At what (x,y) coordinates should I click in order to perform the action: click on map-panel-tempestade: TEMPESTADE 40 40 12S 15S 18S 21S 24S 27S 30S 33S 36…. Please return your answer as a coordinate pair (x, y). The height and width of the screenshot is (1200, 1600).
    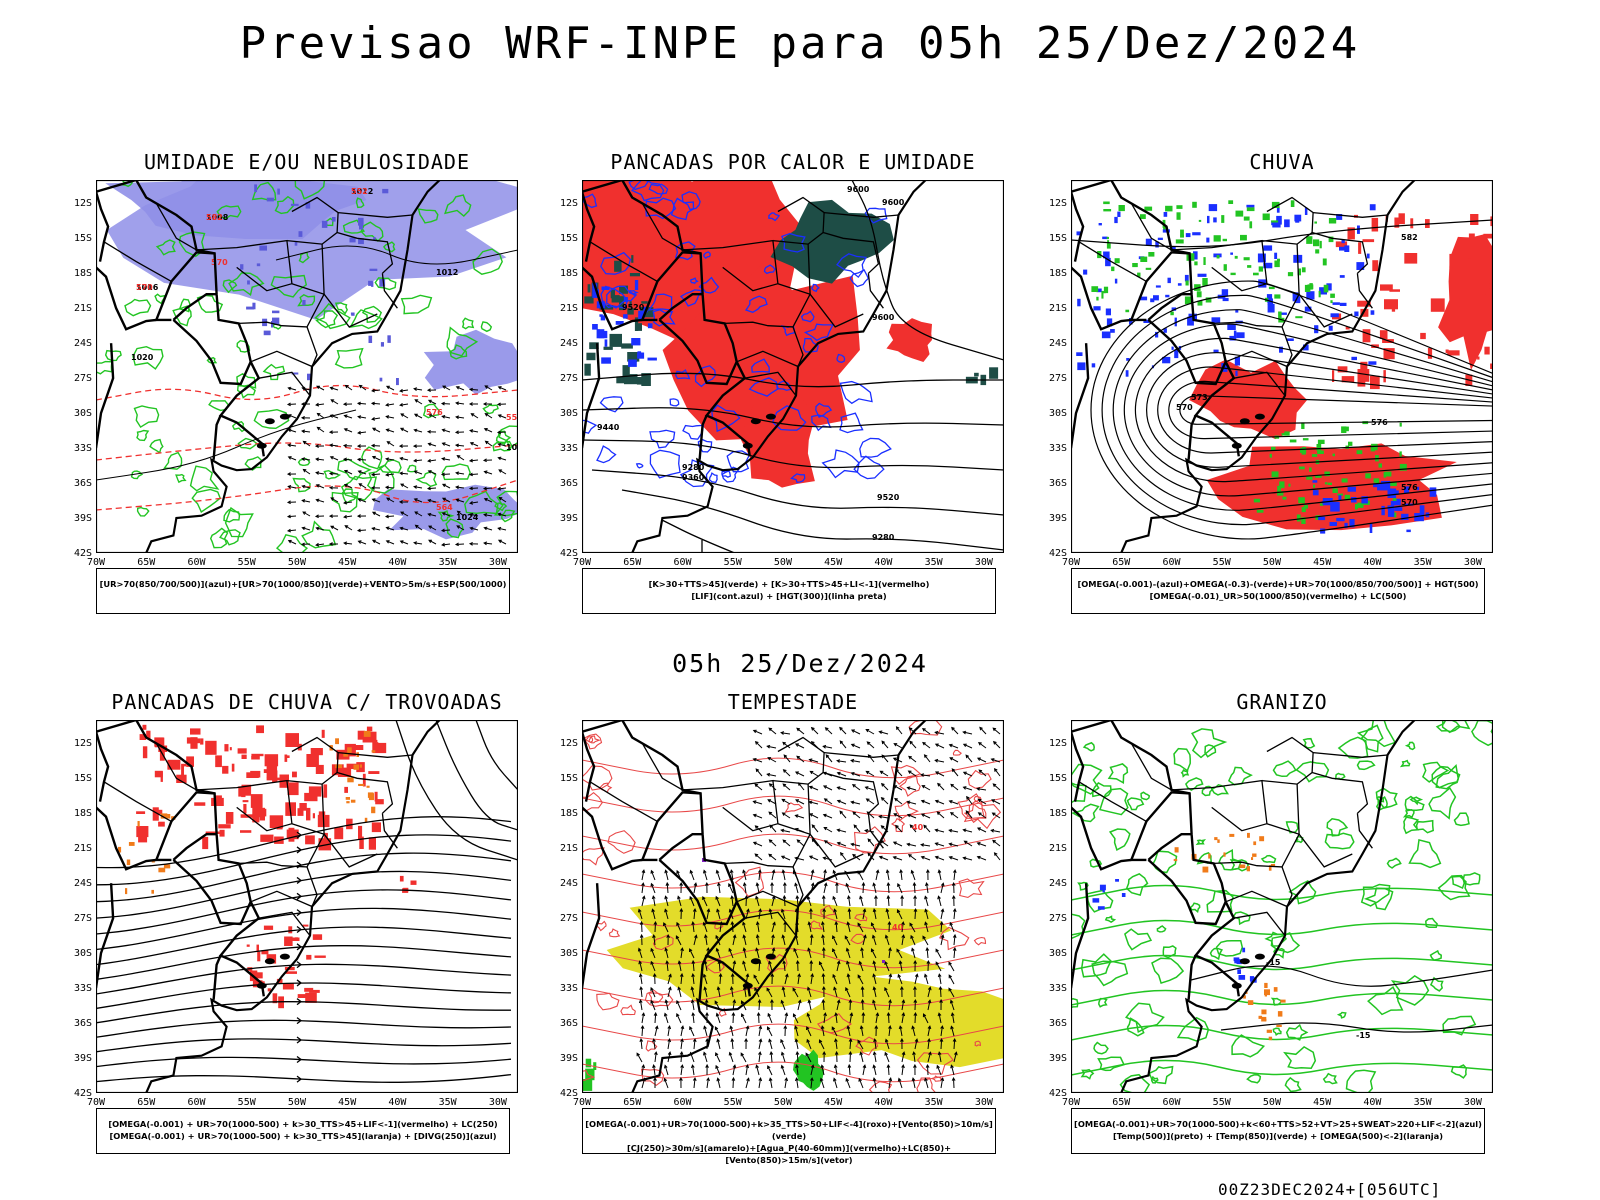
    Looking at the image, I should click on (745, 930).